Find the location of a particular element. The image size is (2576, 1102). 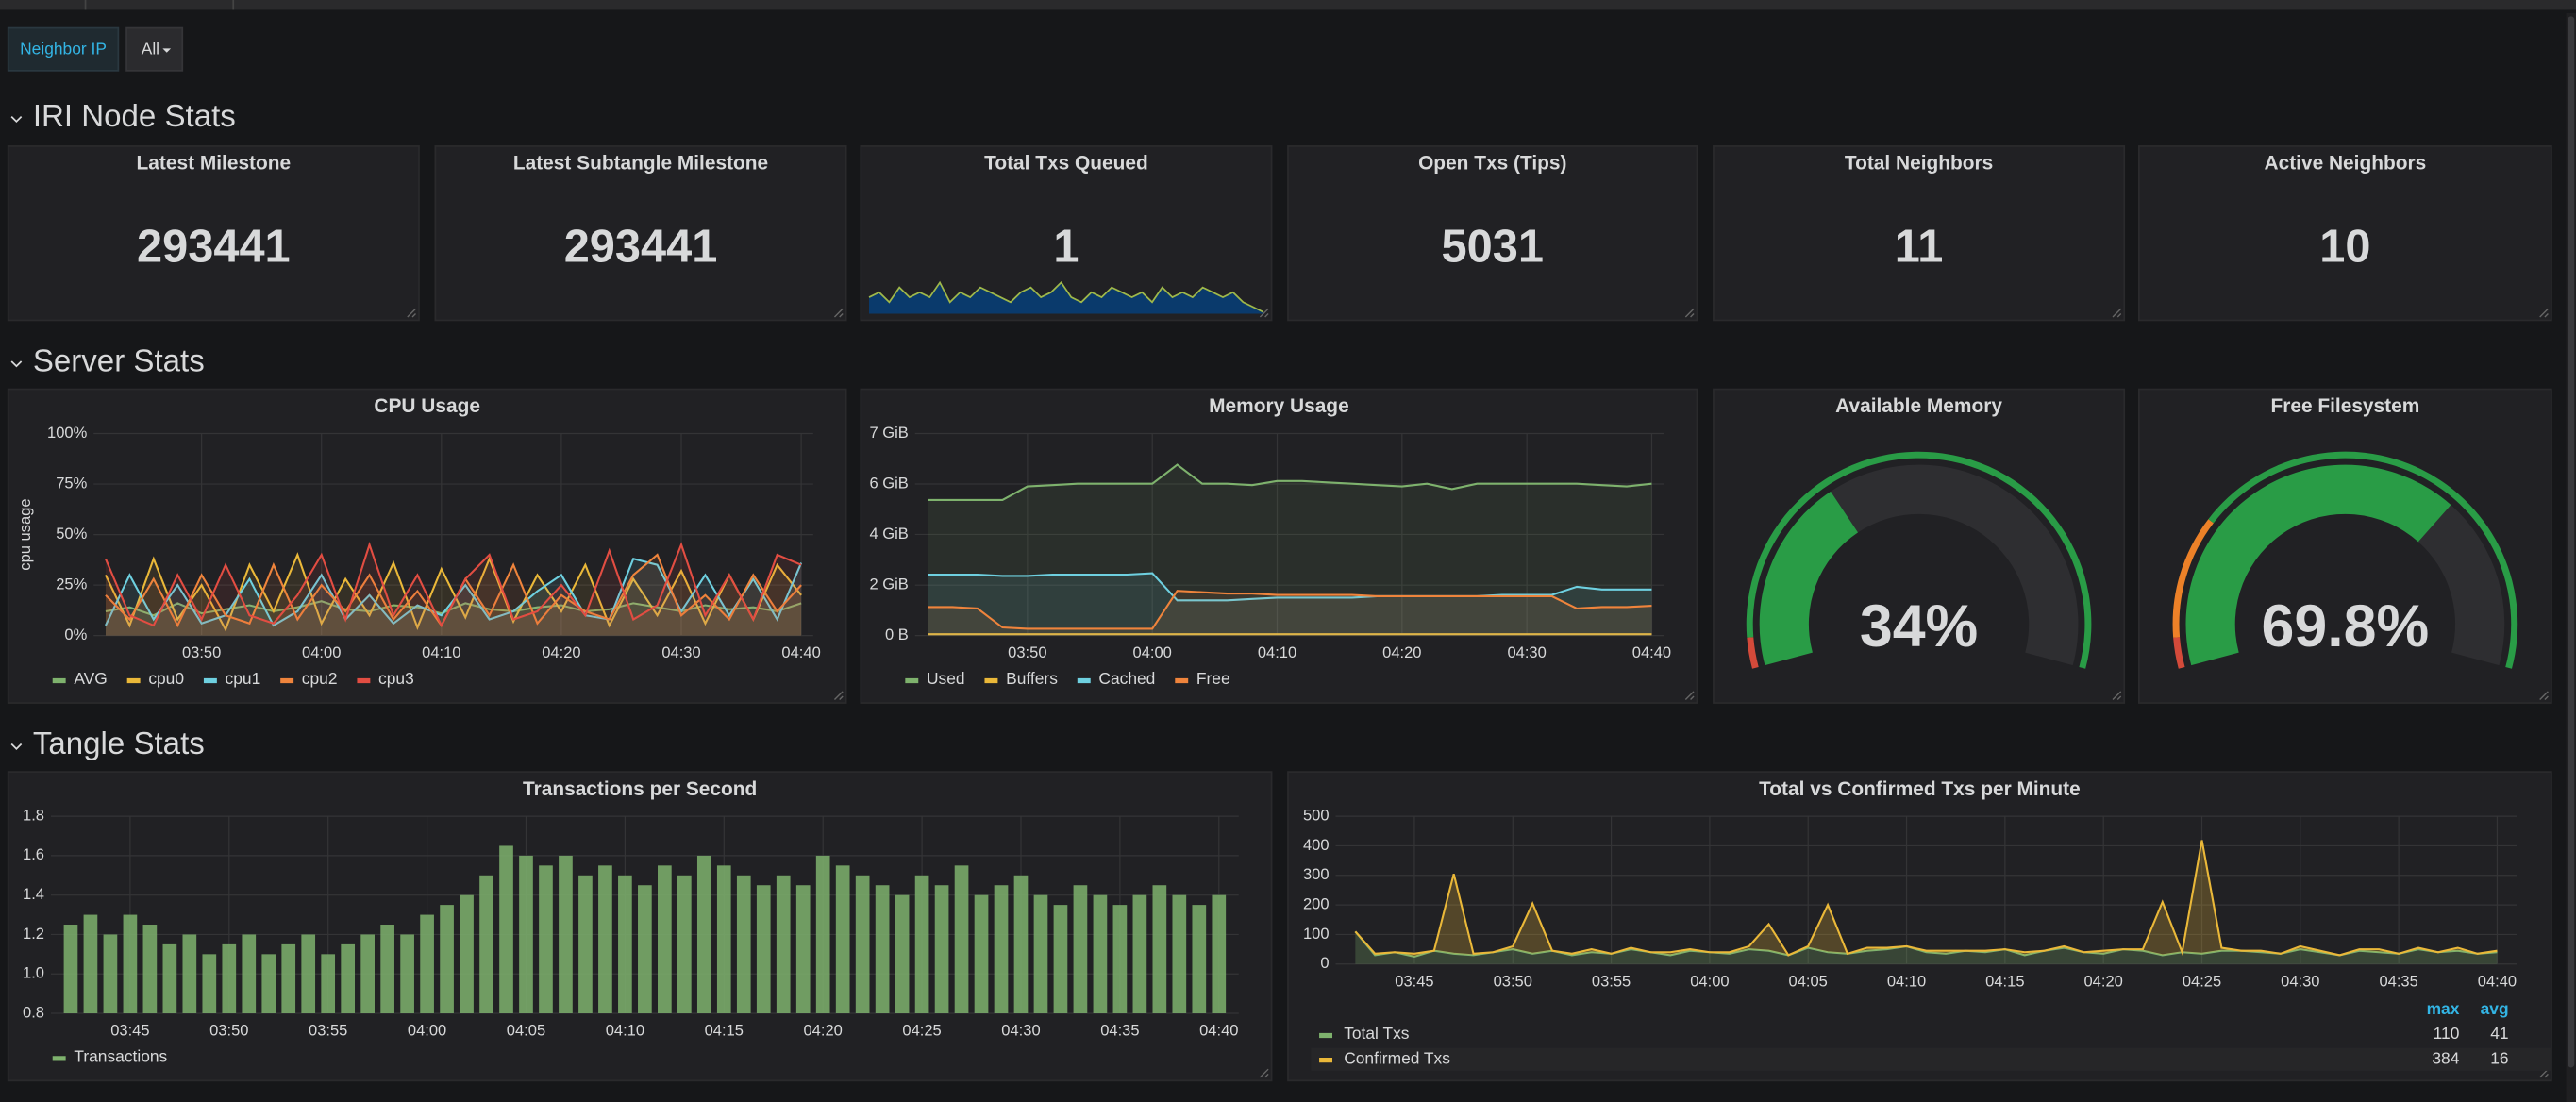

y-tick-label: 1.6 is located at coordinates (33, 854).